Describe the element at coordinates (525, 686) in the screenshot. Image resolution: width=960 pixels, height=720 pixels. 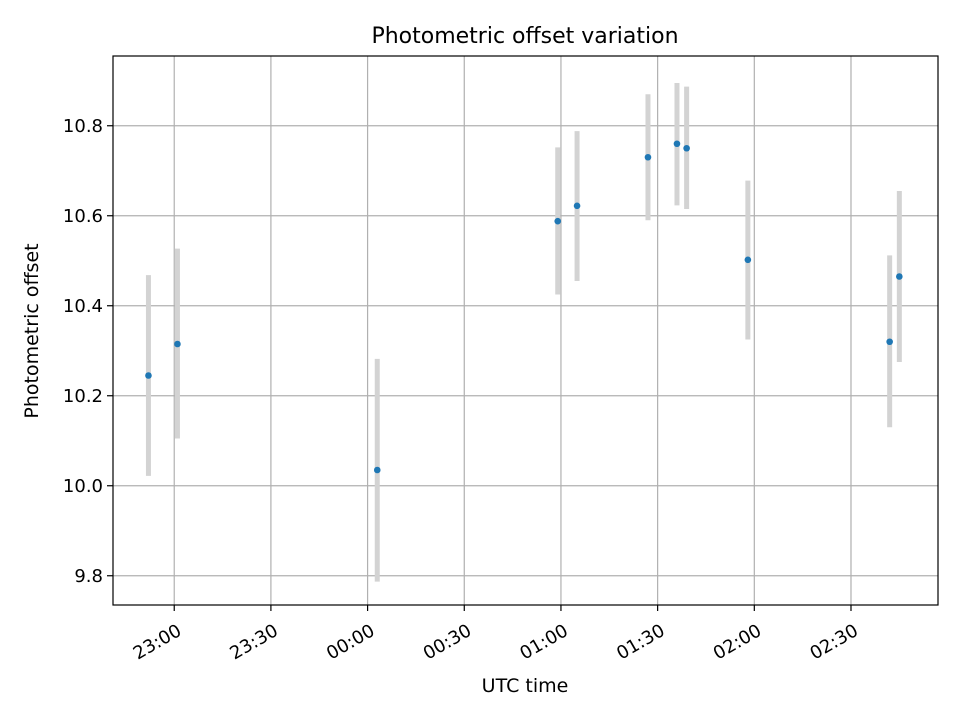
I see `x-axis-label: UTC time` at that location.